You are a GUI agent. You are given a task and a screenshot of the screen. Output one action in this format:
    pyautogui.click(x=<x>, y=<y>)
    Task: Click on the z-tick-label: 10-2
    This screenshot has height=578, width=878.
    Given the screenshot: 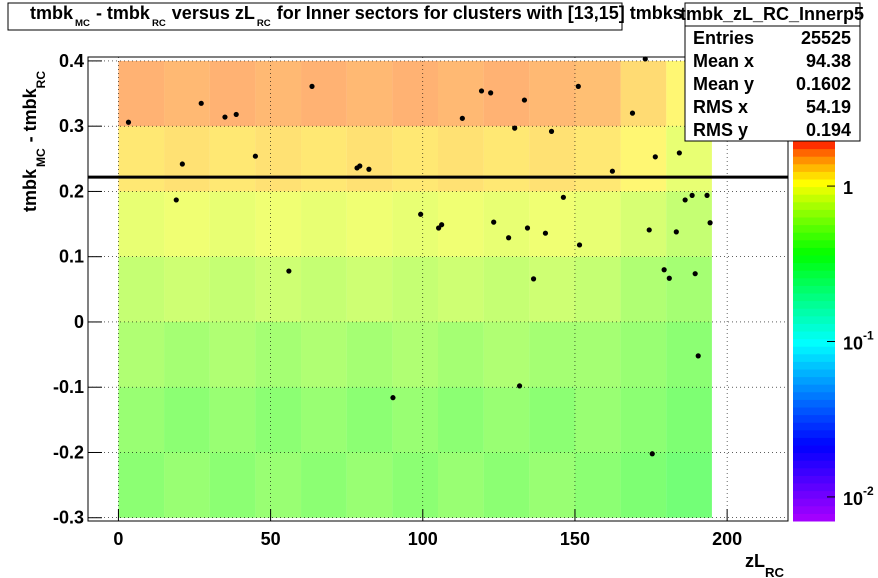 What is the action you would take?
    pyautogui.click(x=858, y=496)
    